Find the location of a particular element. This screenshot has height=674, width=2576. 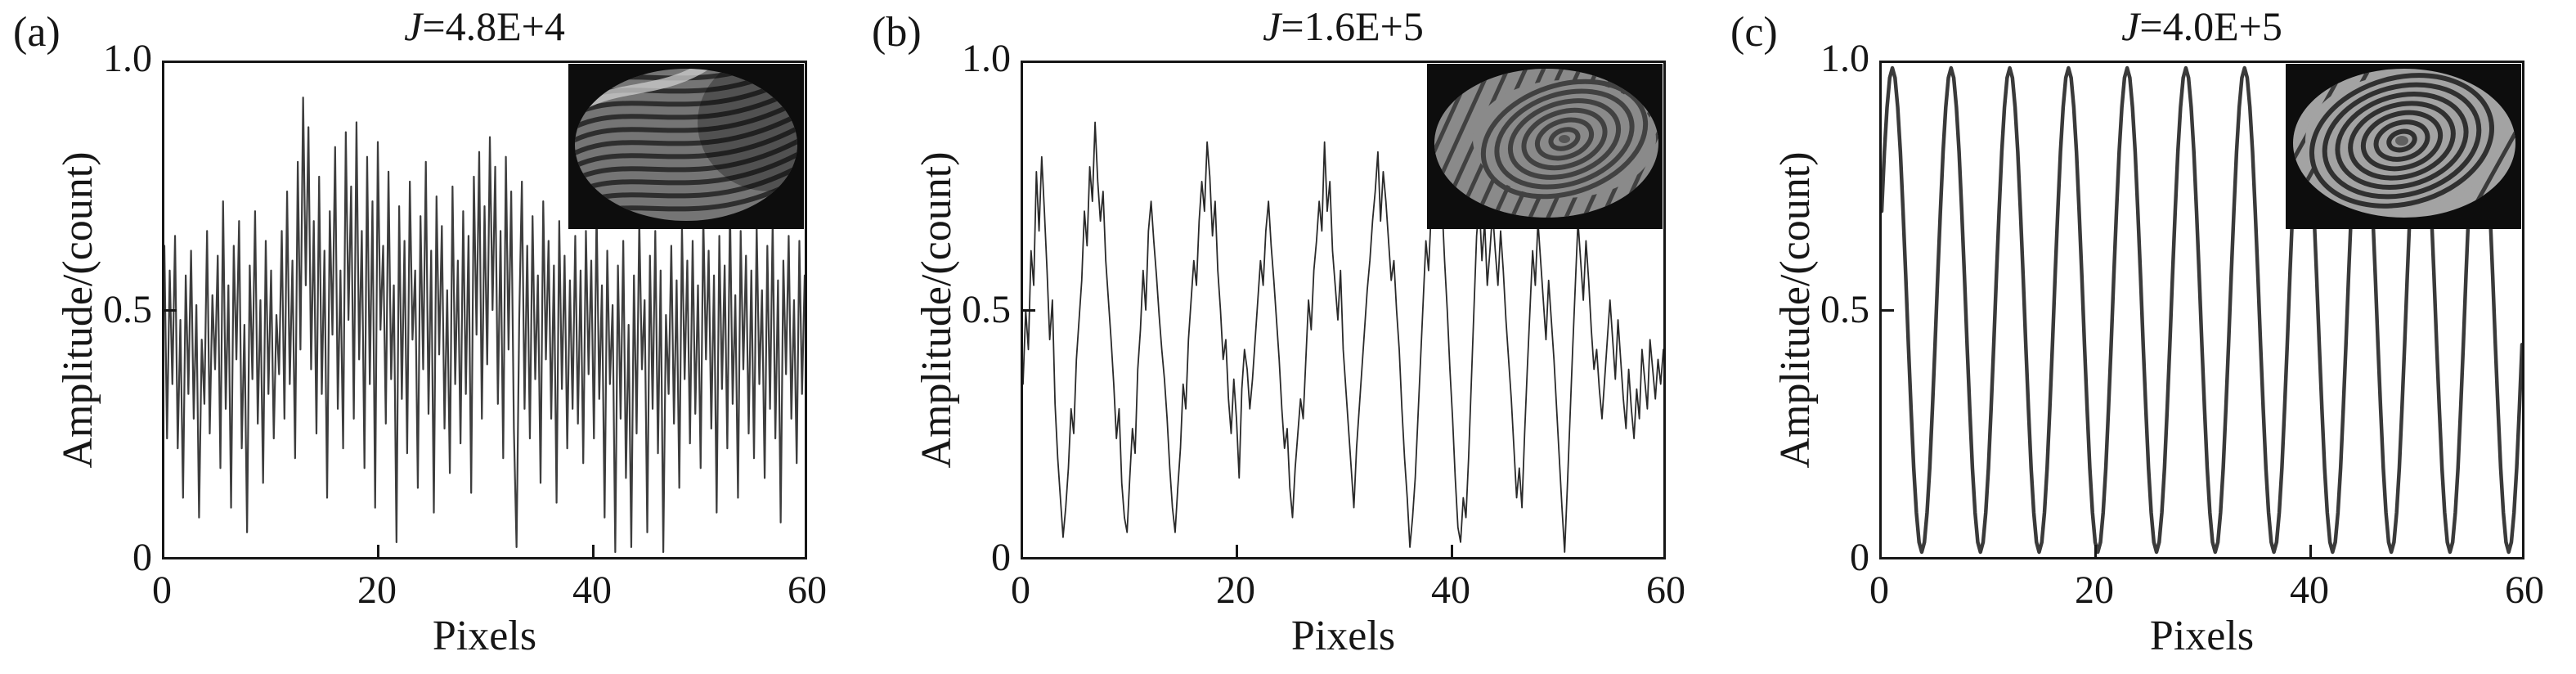

plot-title: J=1.6E+5 is located at coordinates (1343, 26).